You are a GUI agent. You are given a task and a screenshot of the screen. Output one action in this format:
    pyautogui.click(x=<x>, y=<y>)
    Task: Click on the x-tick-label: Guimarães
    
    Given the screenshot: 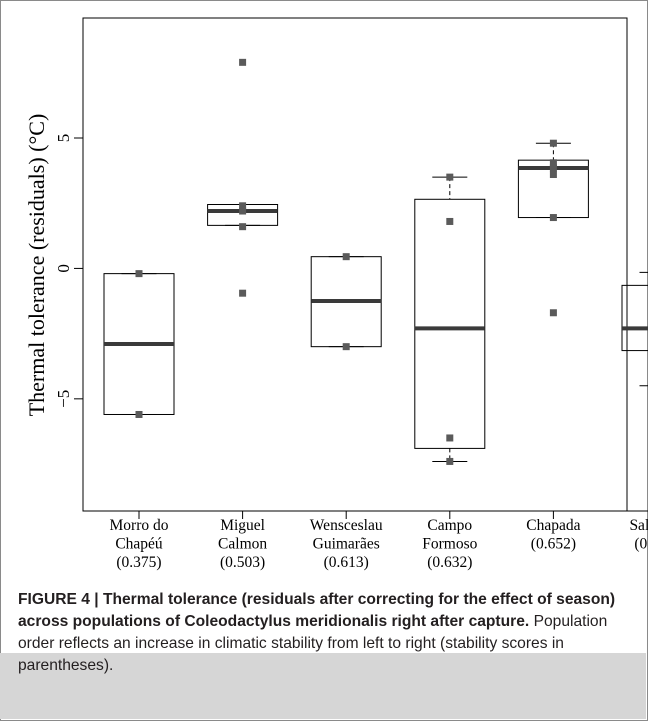 What is the action you would take?
    pyautogui.click(x=346, y=544)
    